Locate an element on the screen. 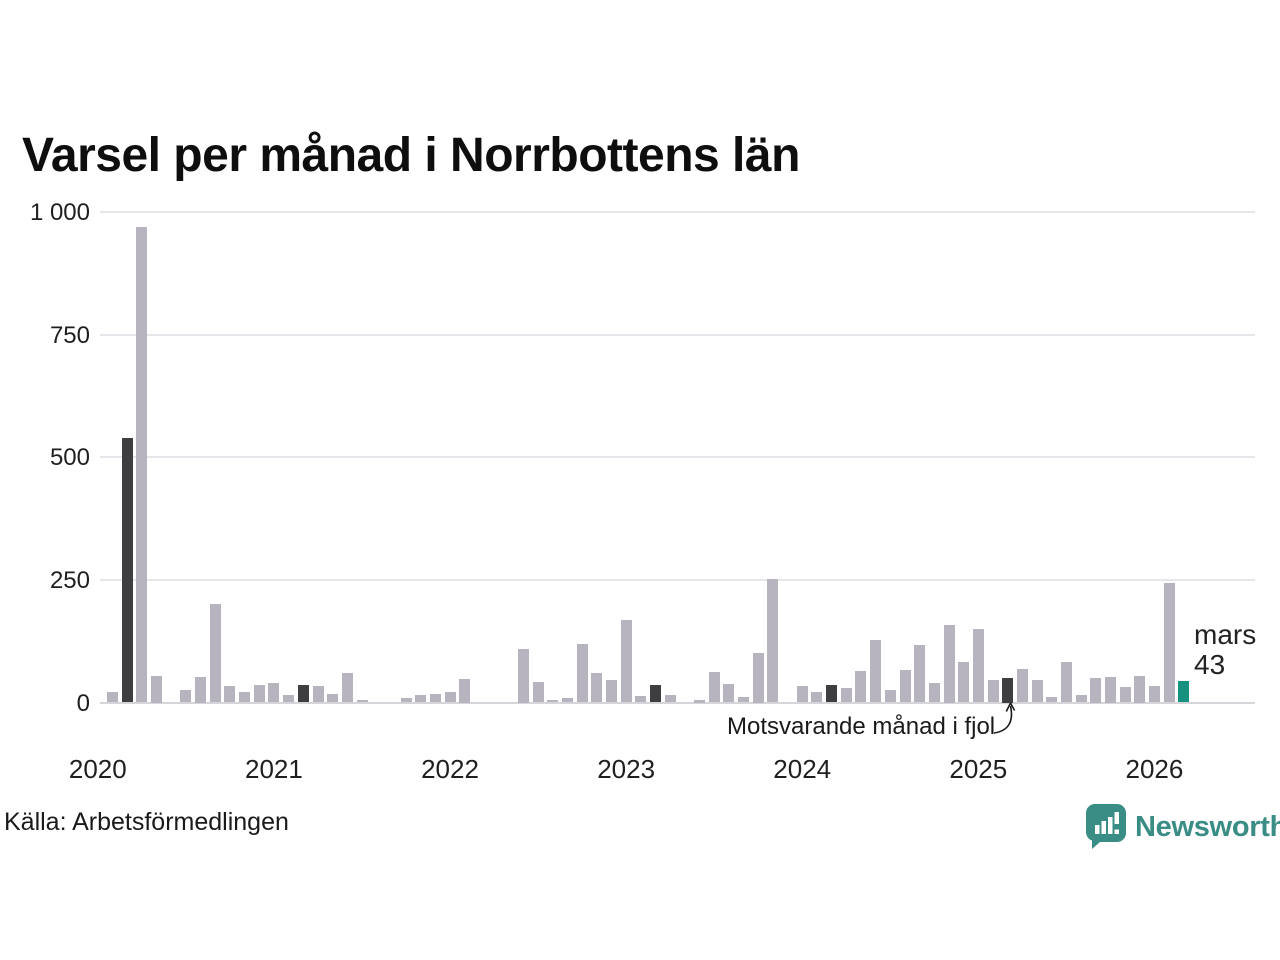 This screenshot has width=1280, height=960. x-axis-tick-label-2024: 2024 is located at coordinates (802, 769).